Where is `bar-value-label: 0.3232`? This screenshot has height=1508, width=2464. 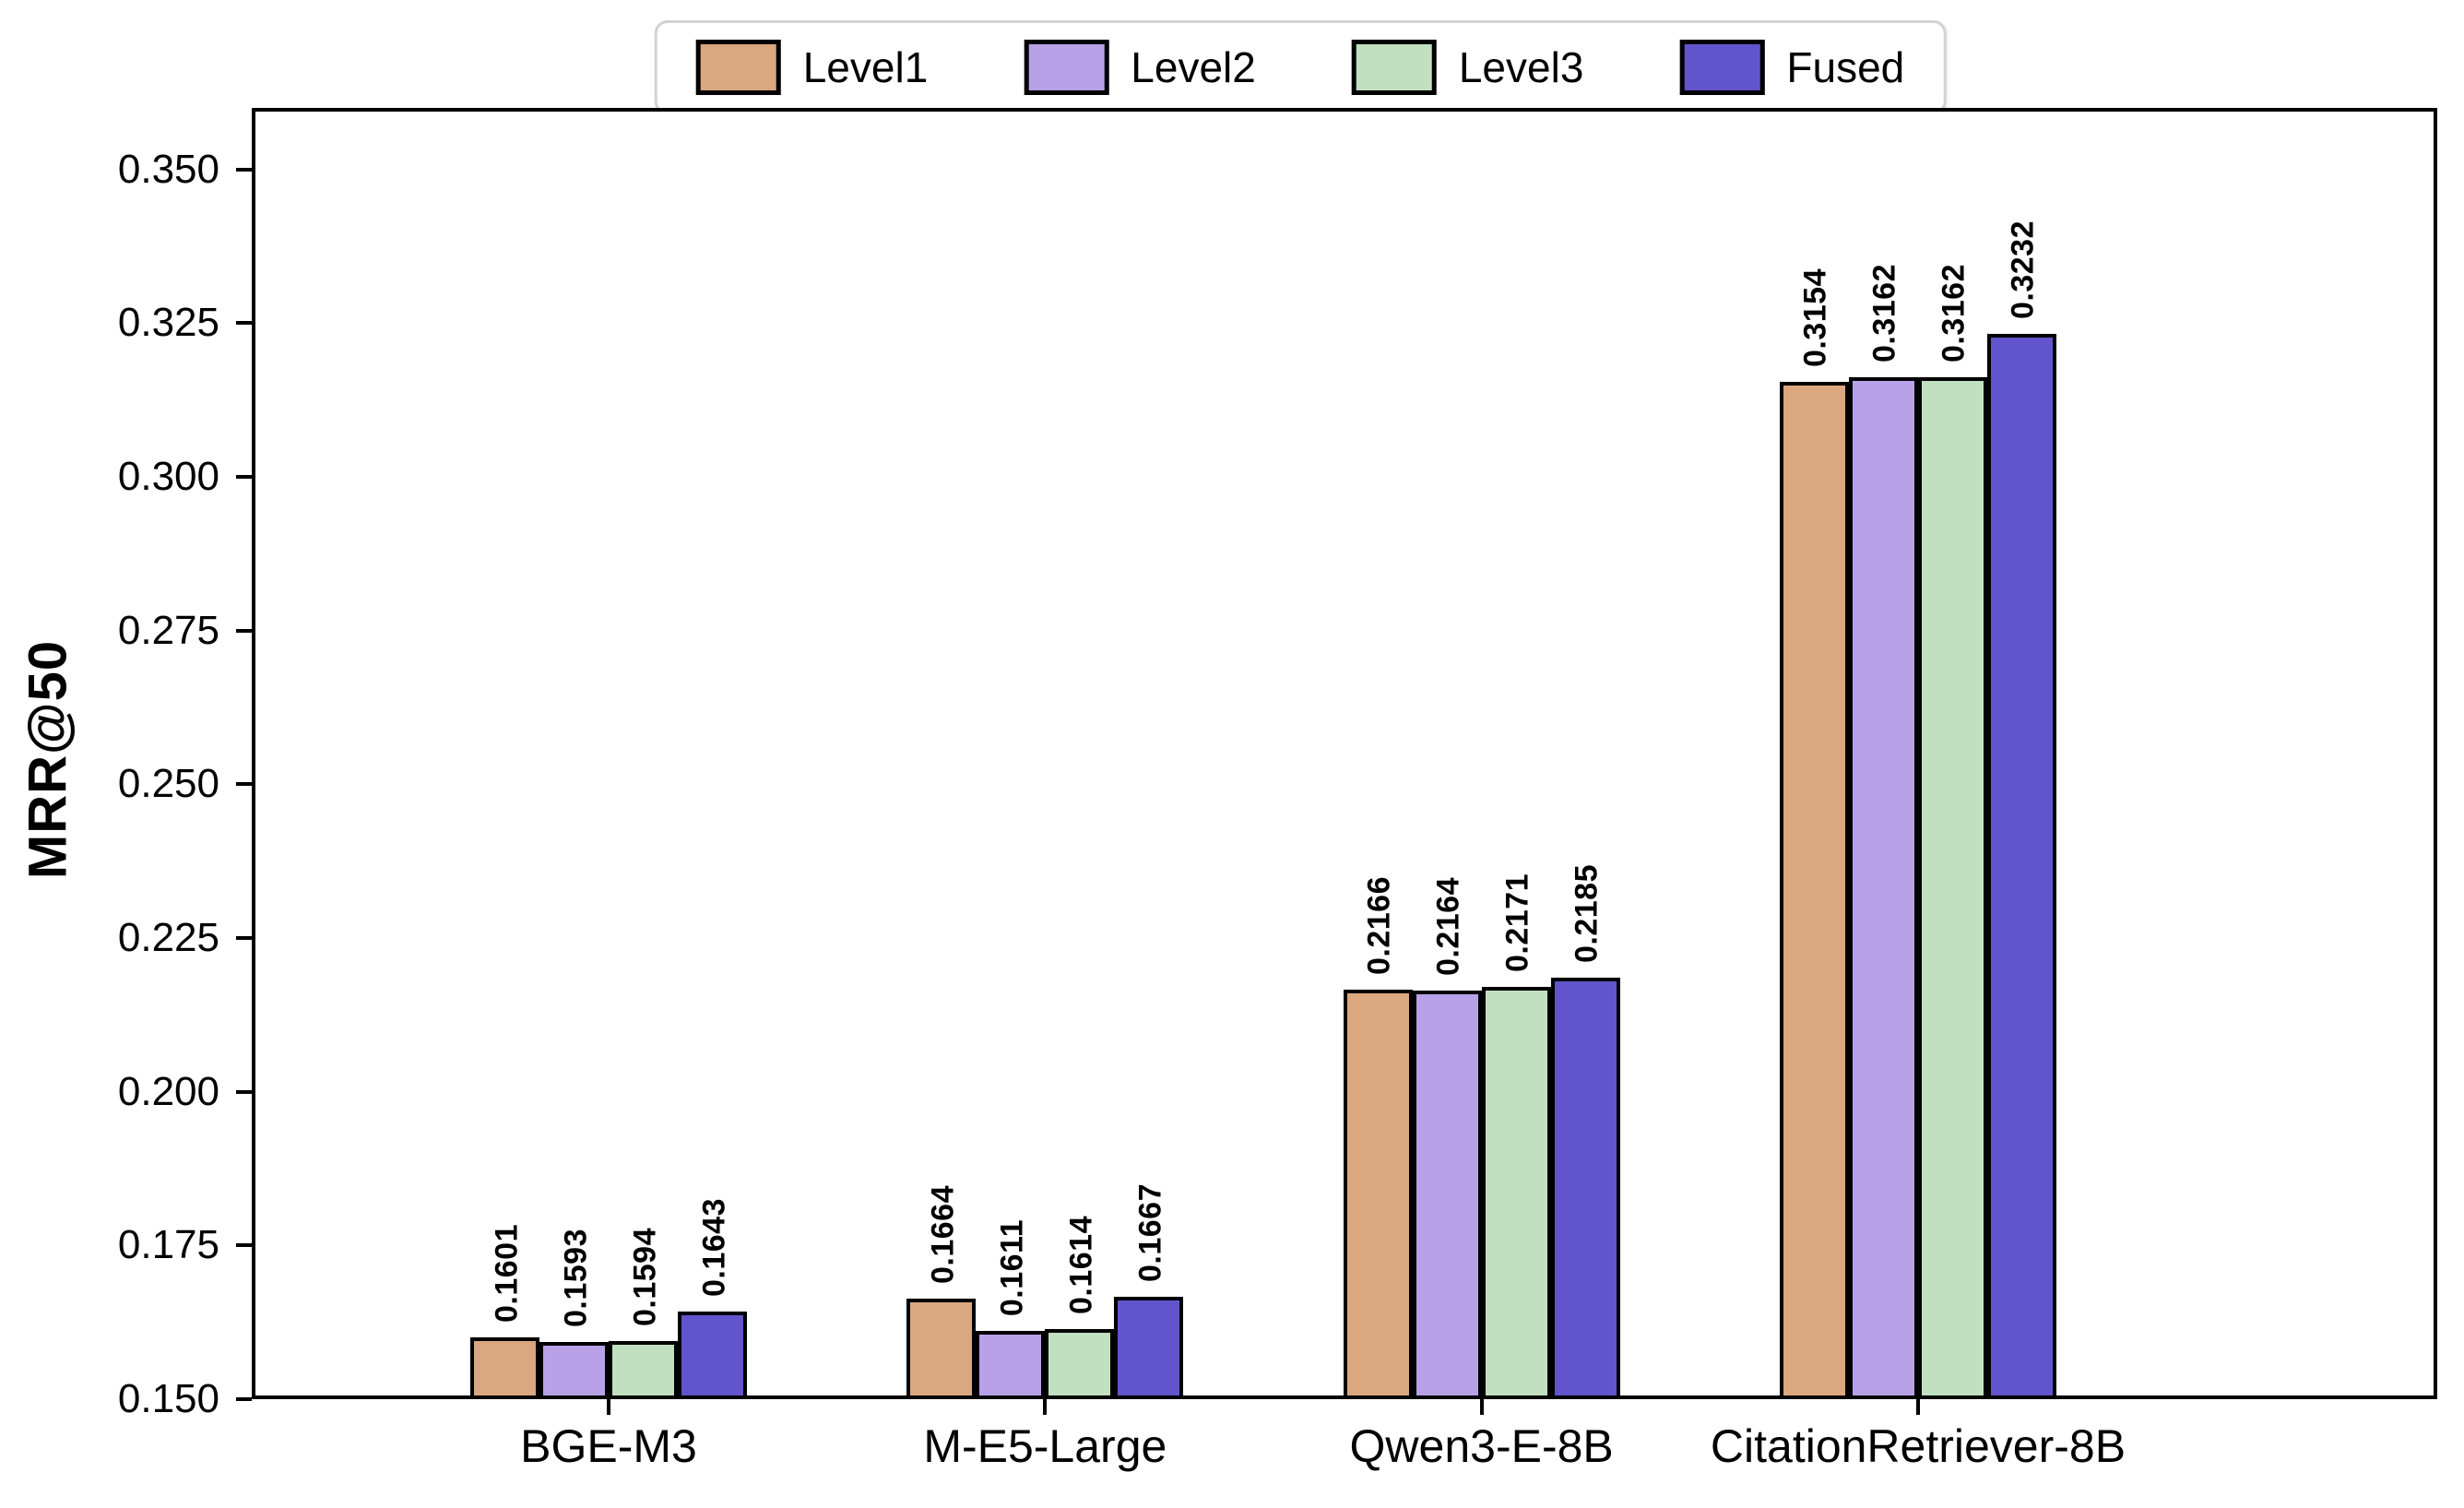 bar-value-label: 0.3232 is located at coordinates (2023, 270).